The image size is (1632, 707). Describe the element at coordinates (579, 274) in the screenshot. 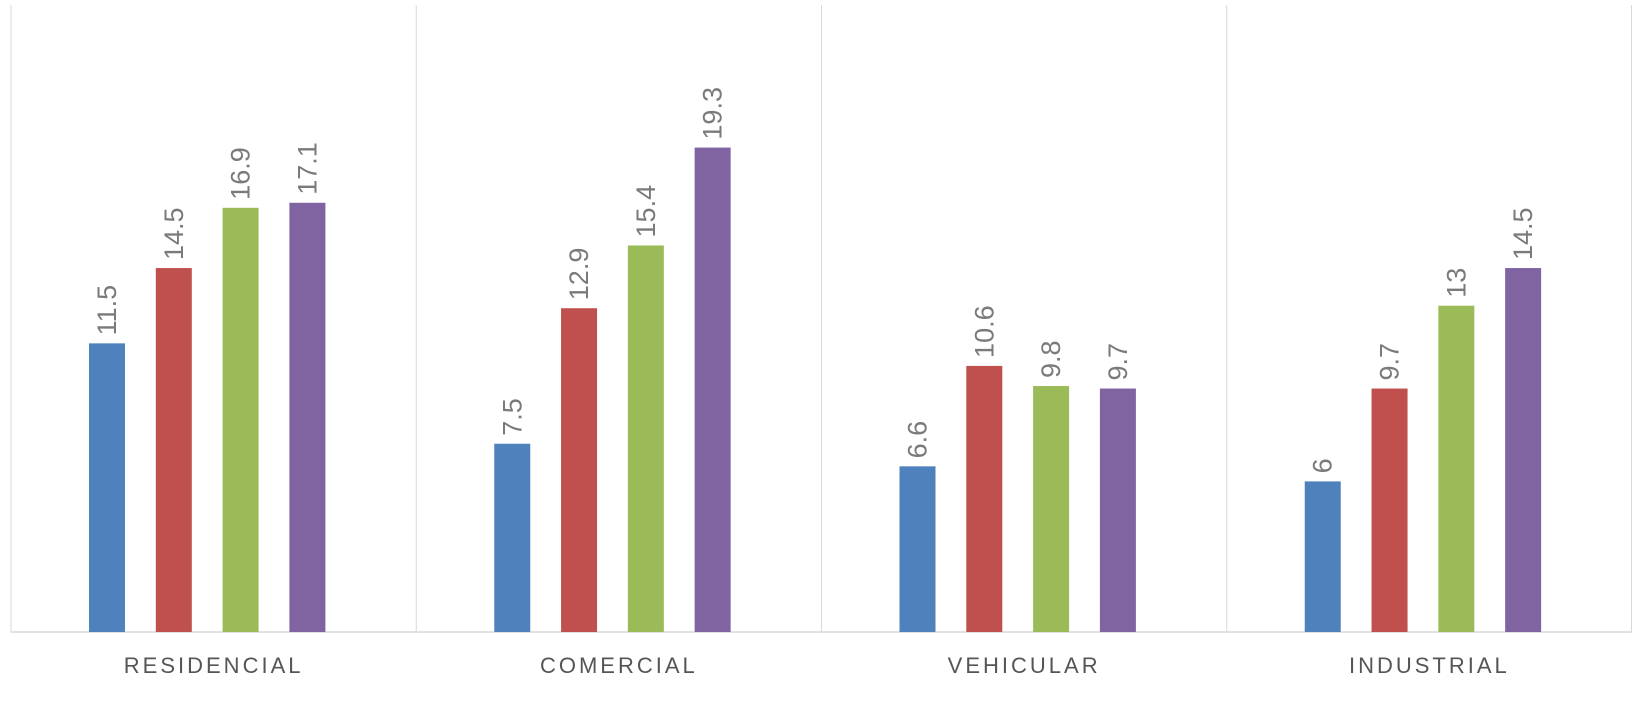

I see `data-label: 12.9` at that location.